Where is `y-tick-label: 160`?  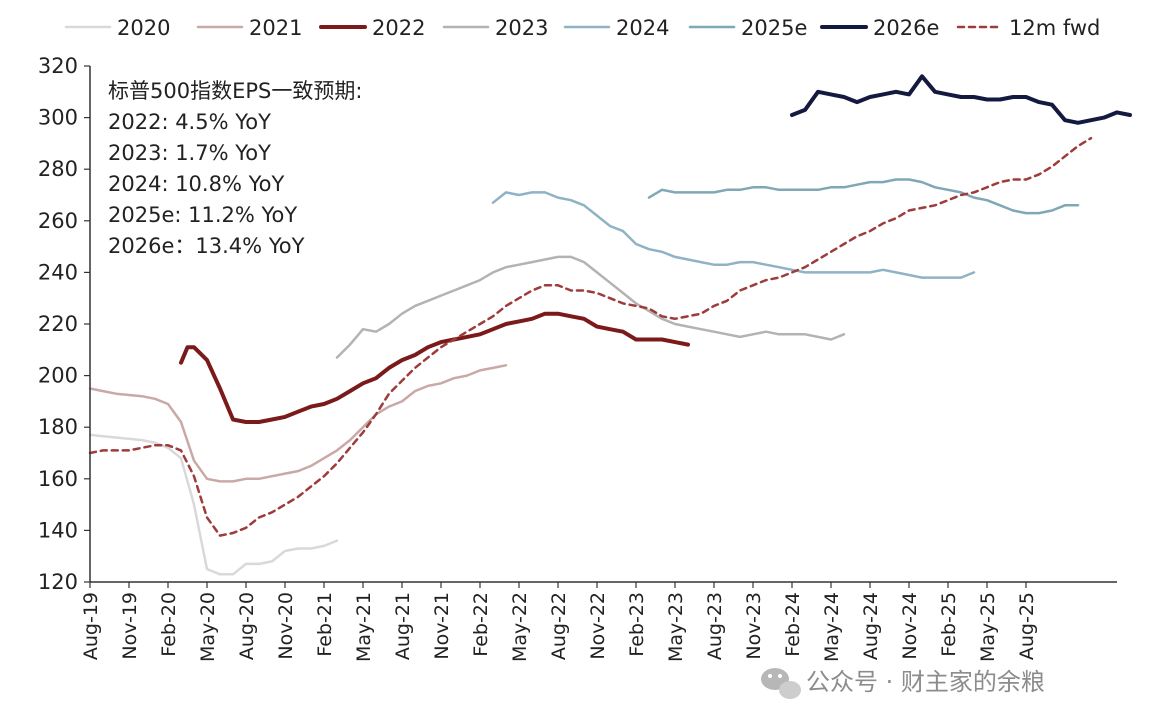 y-tick-label: 160 is located at coordinates (58, 479).